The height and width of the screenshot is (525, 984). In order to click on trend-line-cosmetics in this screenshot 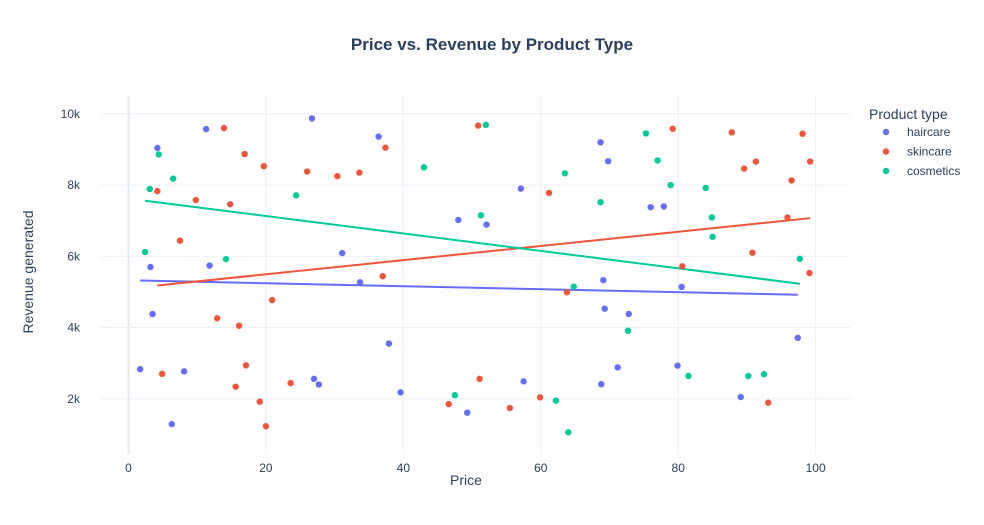, I will do `click(472, 242)`.